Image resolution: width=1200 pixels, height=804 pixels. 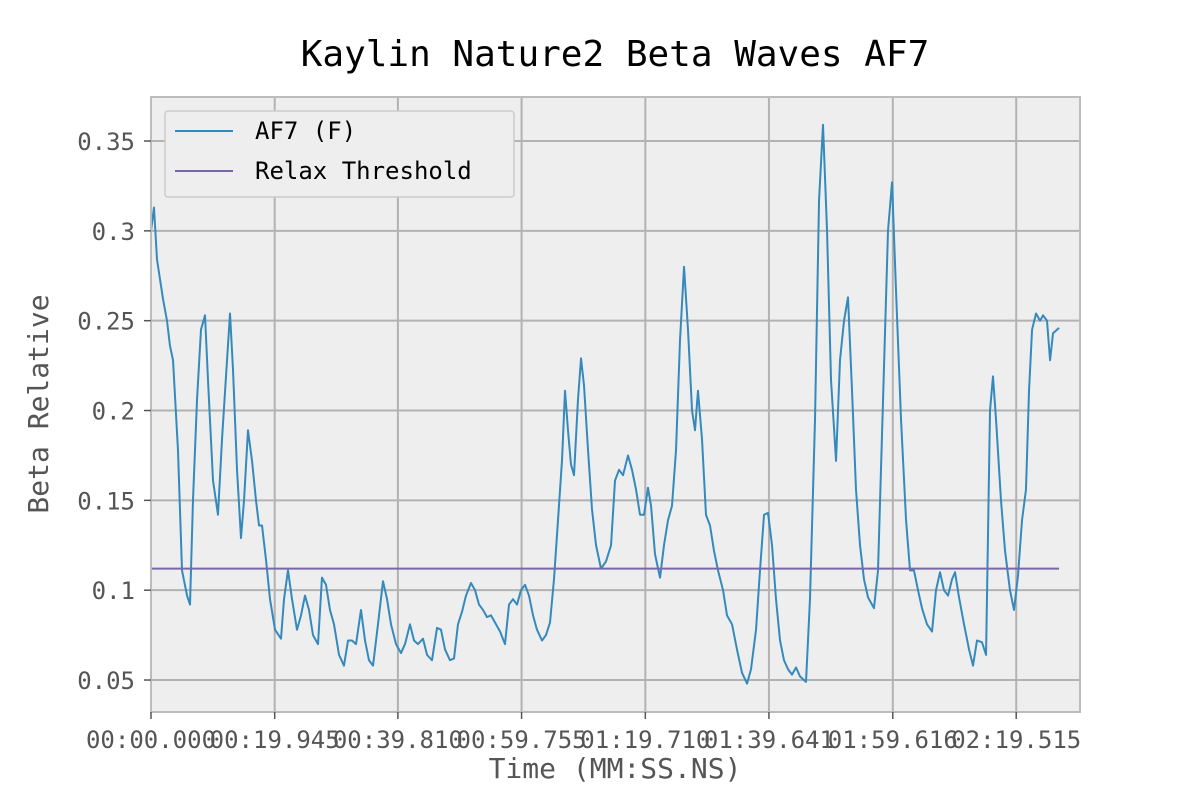 I want to click on legend: AF7 (F) Relax Threshold, so click(x=339, y=154).